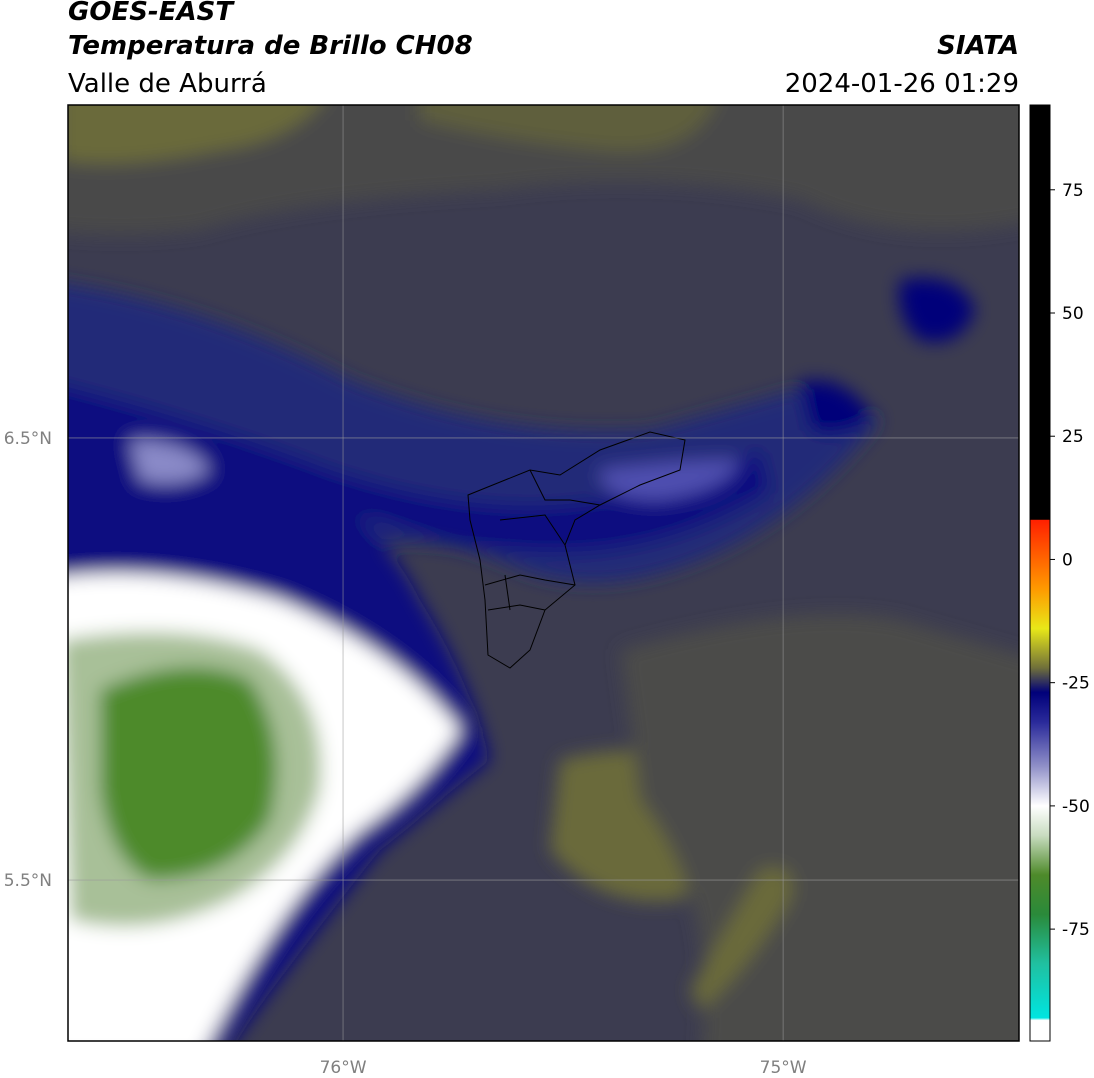  Describe the element at coordinates (1059, 573) in the screenshot. I see `colorbar: 75 50 25 0 -25 -50 -75` at that location.